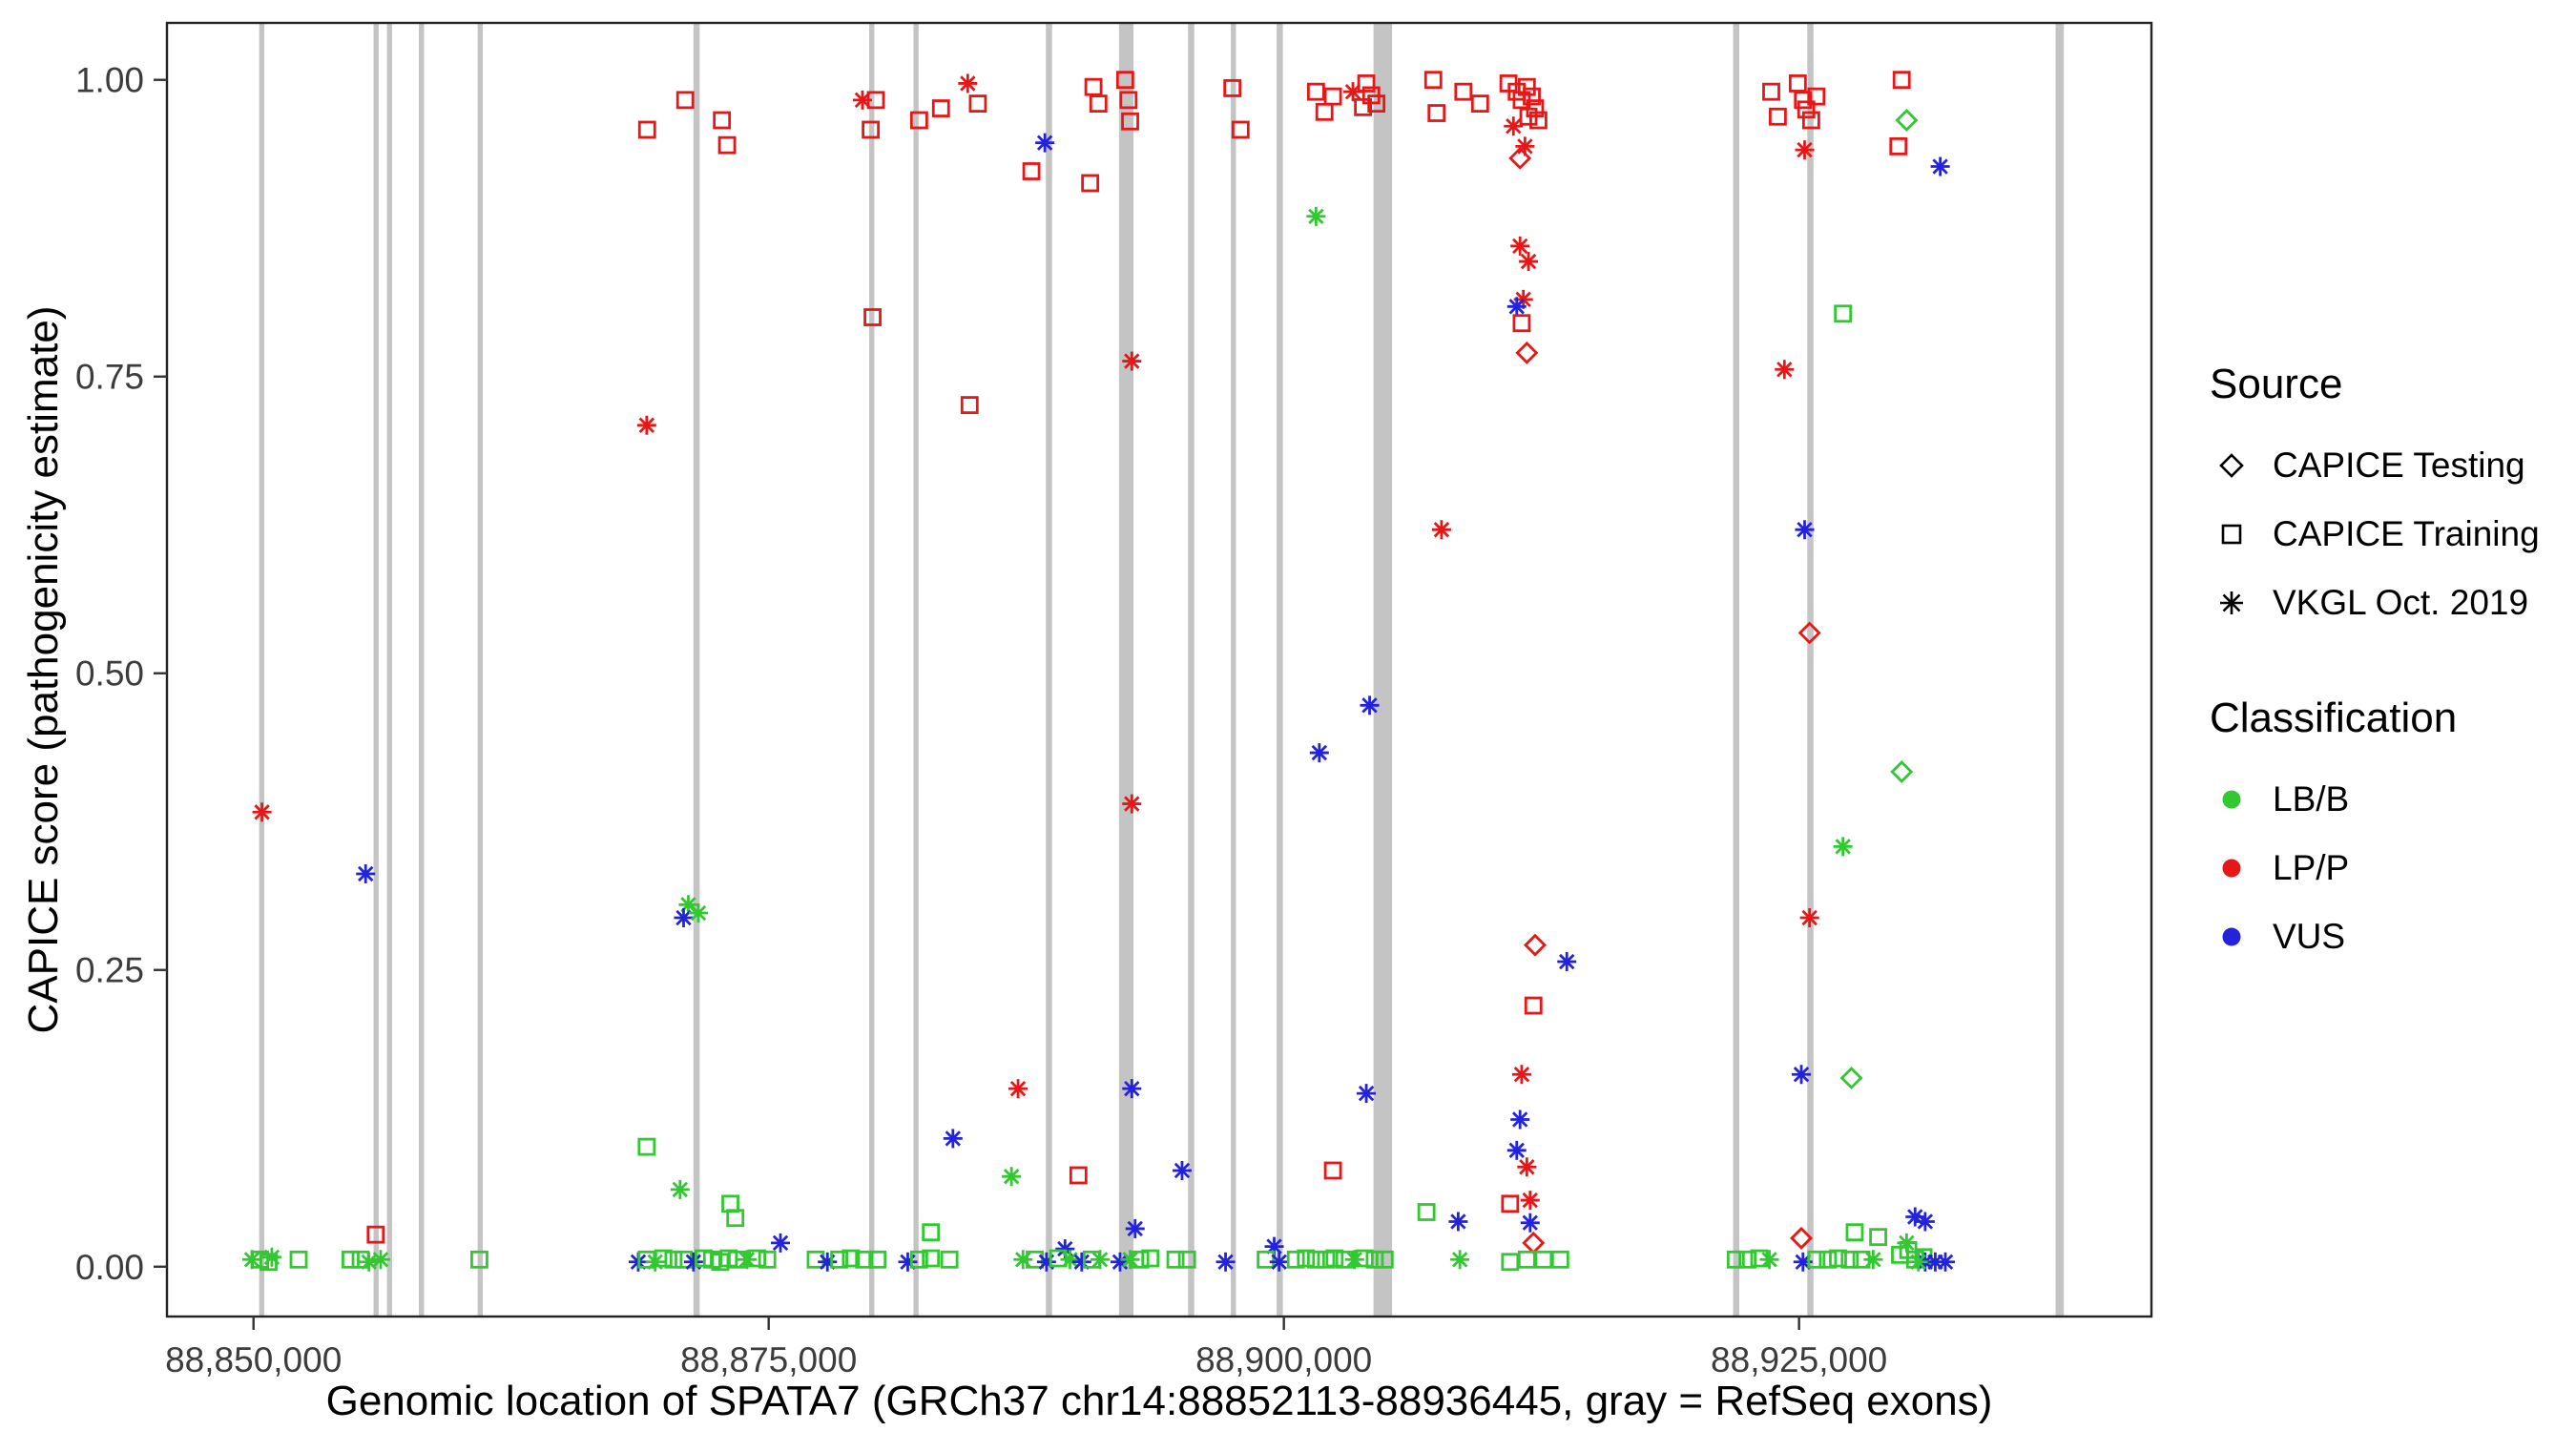  I want to click on svg-text: 0.25, so click(109, 970).